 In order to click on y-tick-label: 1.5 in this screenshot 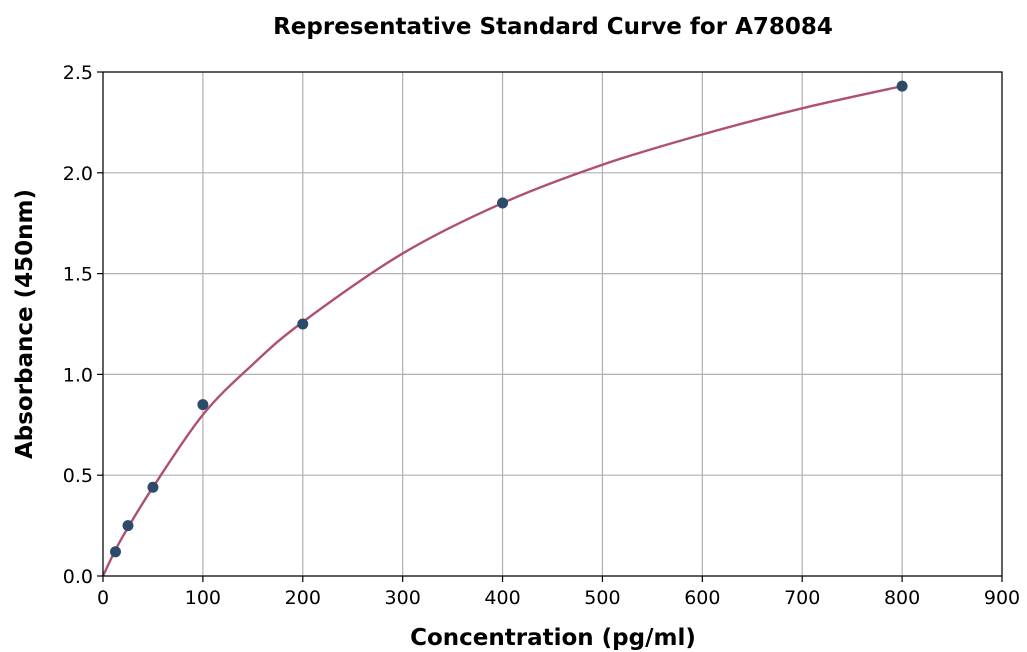, I will do `click(78, 275)`.